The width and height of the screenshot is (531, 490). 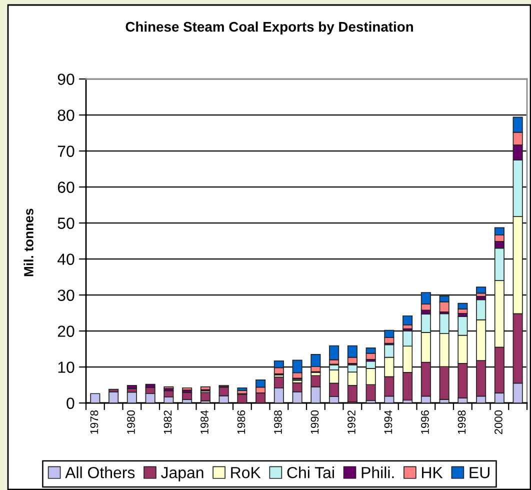 I want to click on y-tick-label: 50, so click(x=66, y=223).